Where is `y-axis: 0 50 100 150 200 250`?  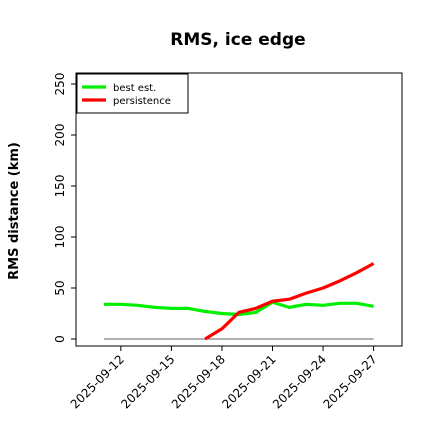 y-axis: 0 50 100 150 200 250 is located at coordinates (64, 208).